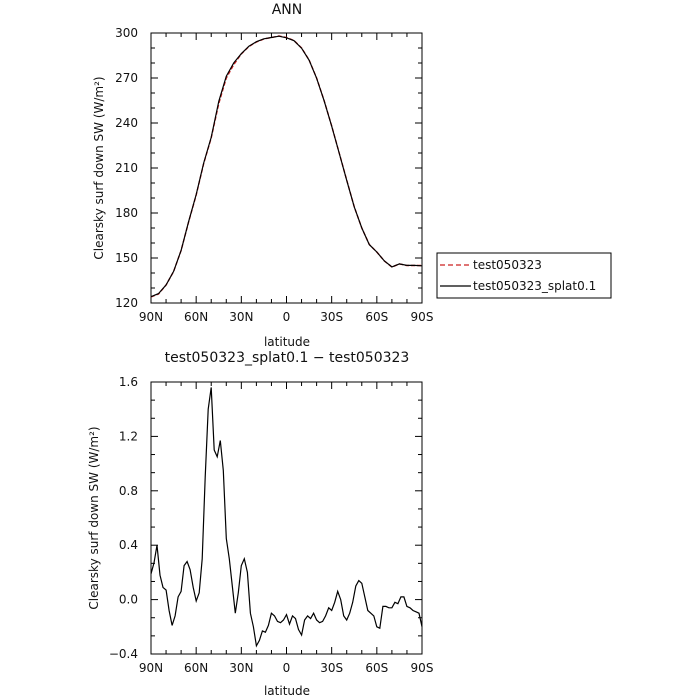 This screenshot has height=700, width=700. What do you see at coordinates (287, 10) in the screenshot?
I see `top-panel-title: ANN` at bounding box center [287, 10].